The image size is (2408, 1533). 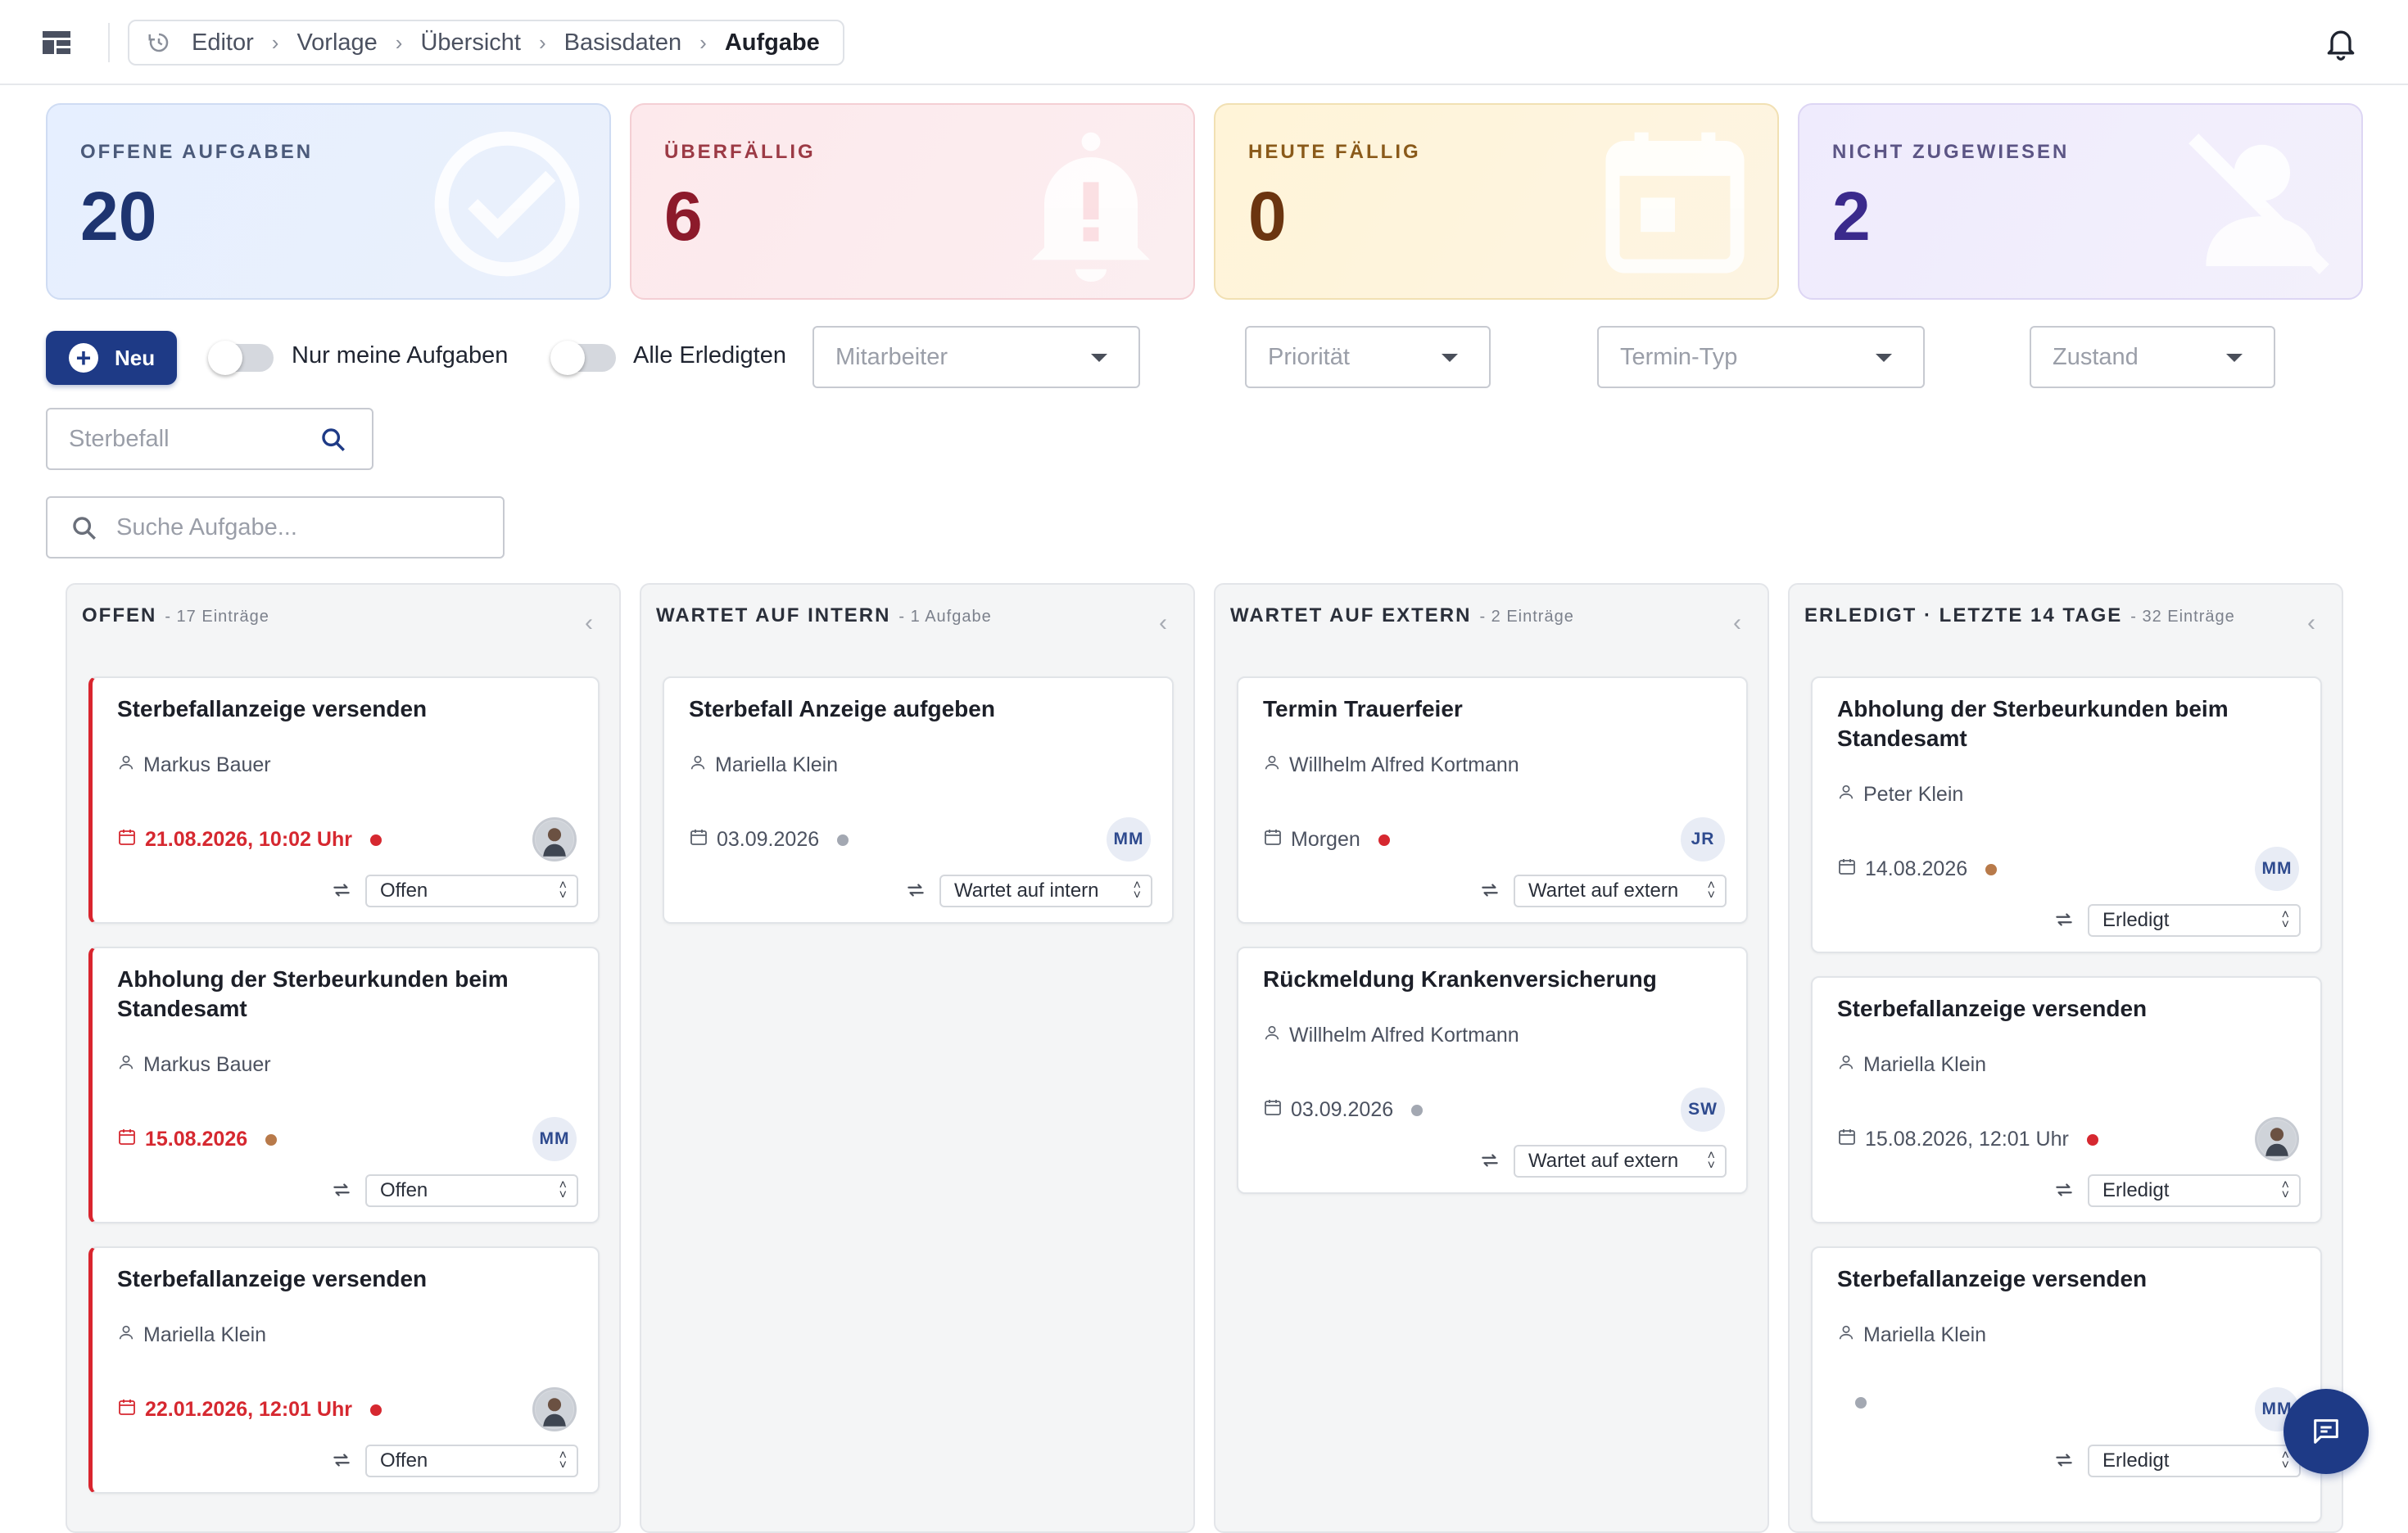 What do you see at coordinates (175, 615) in the screenshot?
I see `column-header: OFFEN - 17 Einträge` at bounding box center [175, 615].